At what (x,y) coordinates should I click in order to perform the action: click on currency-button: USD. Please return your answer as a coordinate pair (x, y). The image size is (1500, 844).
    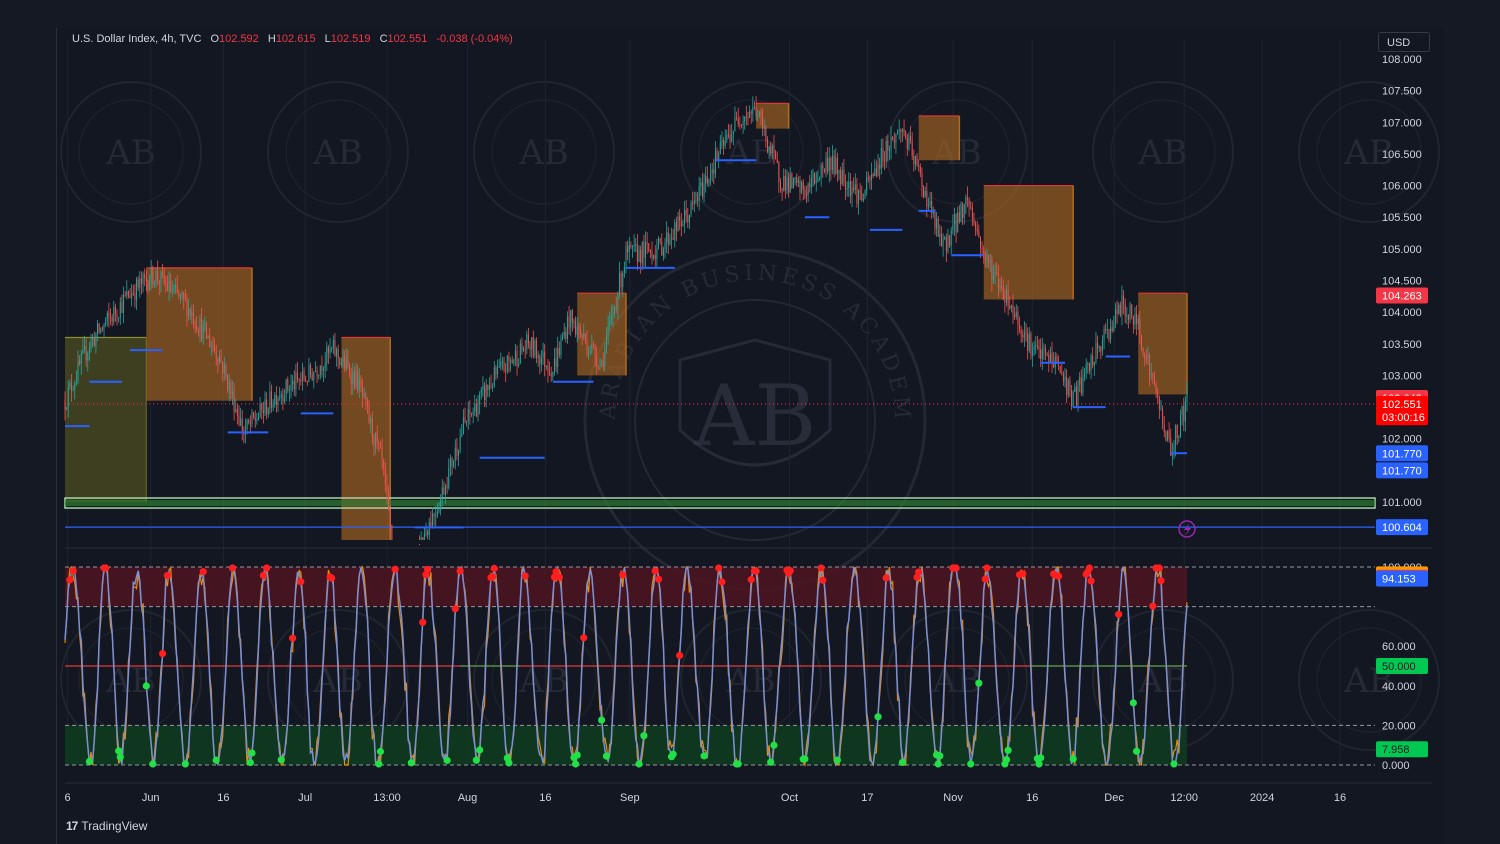
    Looking at the image, I should click on (1404, 42).